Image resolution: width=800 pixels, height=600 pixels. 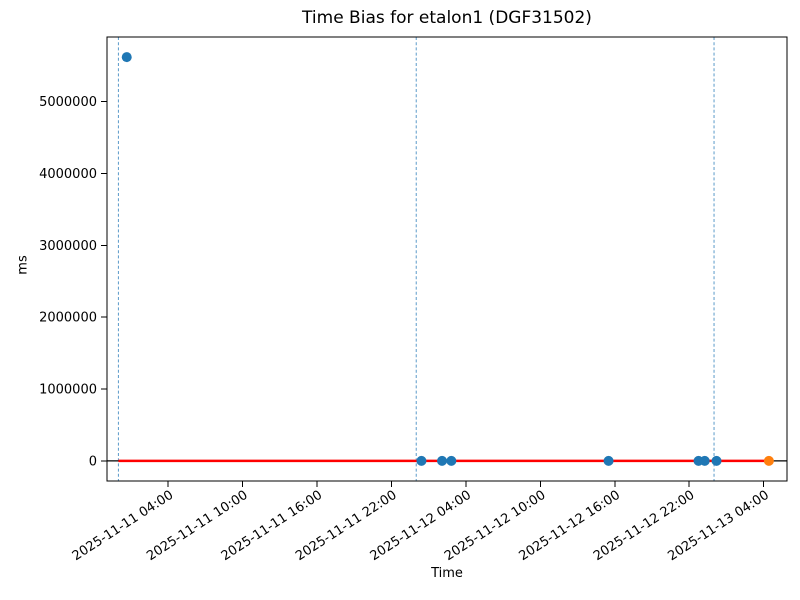 What do you see at coordinates (93, 461) in the screenshot?
I see `y-tick-label: 0` at bounding box center [93, 461].